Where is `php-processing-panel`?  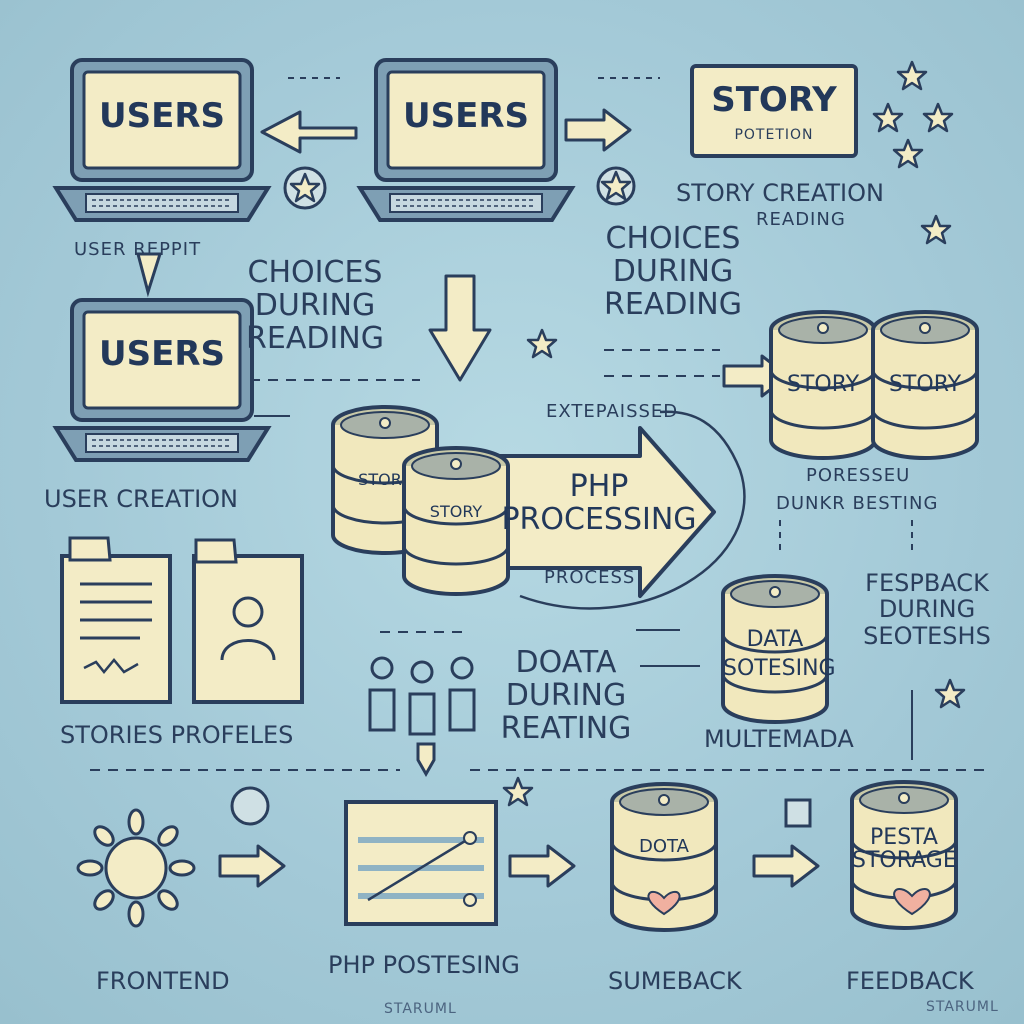
php-processing-panel is located at coordinates (421, 863).